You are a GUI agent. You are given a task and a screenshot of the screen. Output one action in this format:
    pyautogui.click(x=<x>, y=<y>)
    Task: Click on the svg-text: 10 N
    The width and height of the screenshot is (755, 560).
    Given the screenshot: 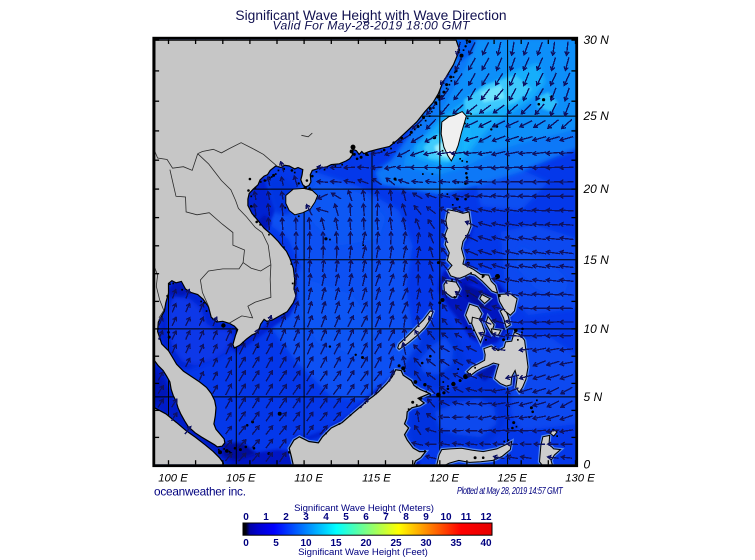 What is the action you would take?
    pyautogui.click(x=597, y=329)
    